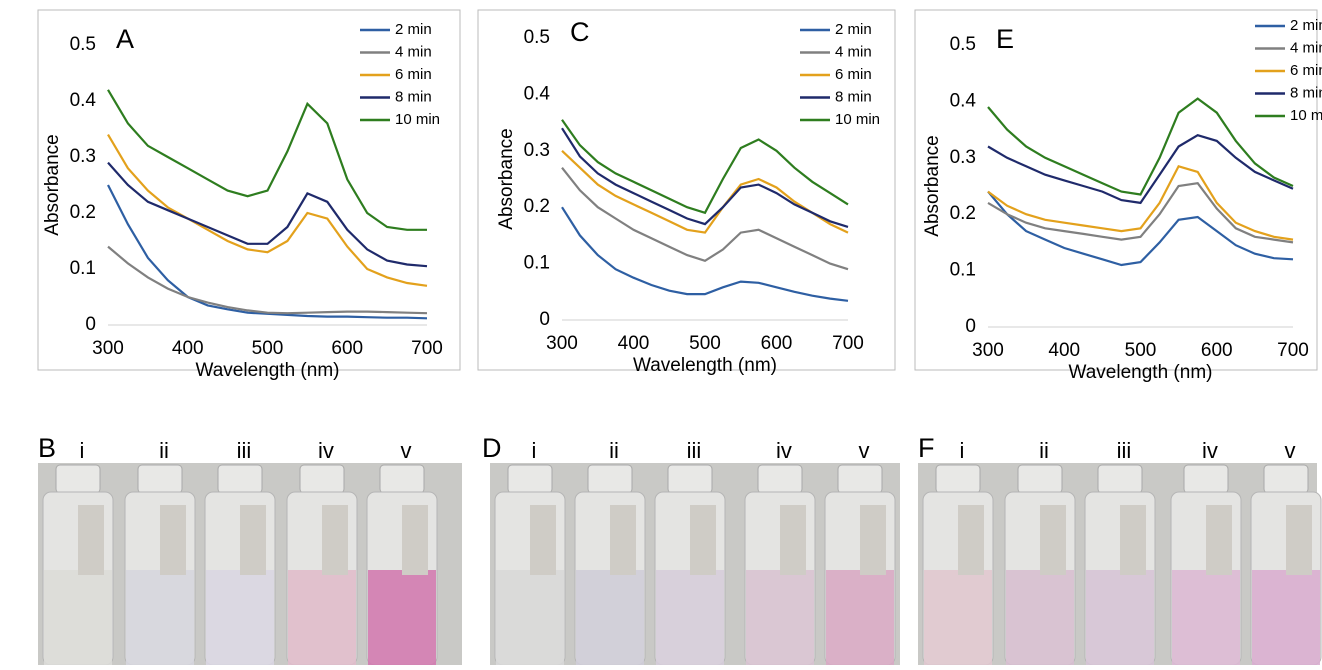 Image resolution: width=1322 pixels, height=670 pixels. What do you see at coordinates (988, 350) in the screenshot?
I see `x-tick-label: 300` at bounding box center [988, 350].